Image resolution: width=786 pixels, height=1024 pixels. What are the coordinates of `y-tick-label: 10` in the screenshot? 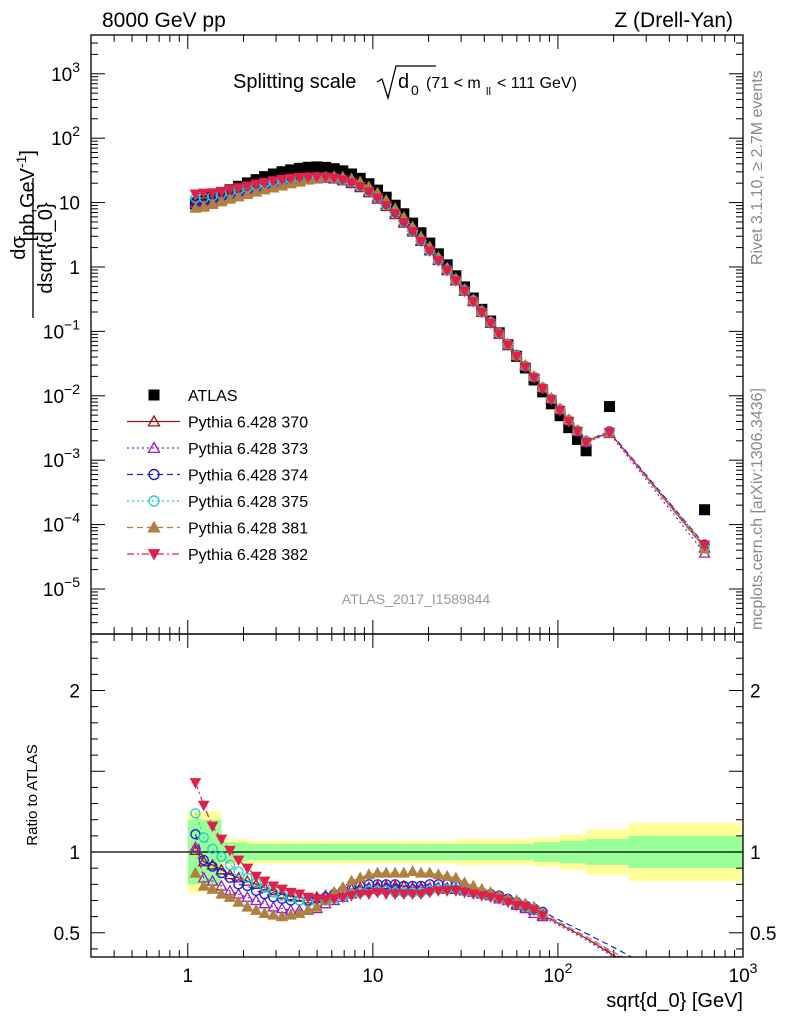 It's located at (69, 204).